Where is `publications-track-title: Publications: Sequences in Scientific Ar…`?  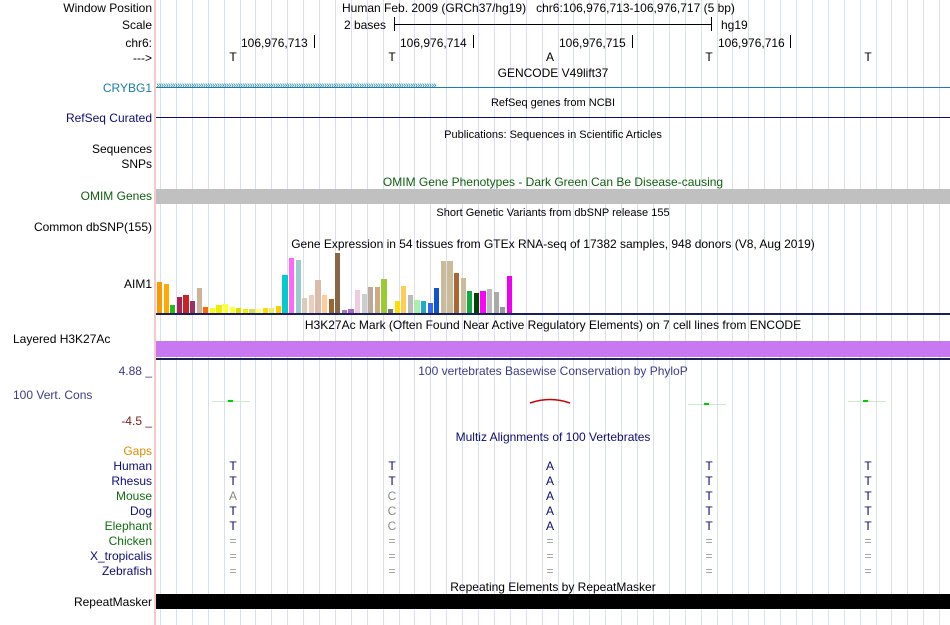 publications-track-title: Publications: Sequences in Scientific Ar… is located at coordinates (553, 135).